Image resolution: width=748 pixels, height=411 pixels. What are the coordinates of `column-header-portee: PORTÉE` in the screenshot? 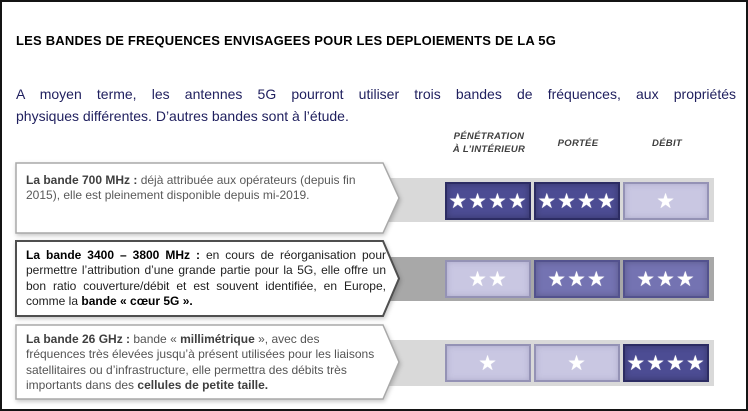 It's located at (578, 143).